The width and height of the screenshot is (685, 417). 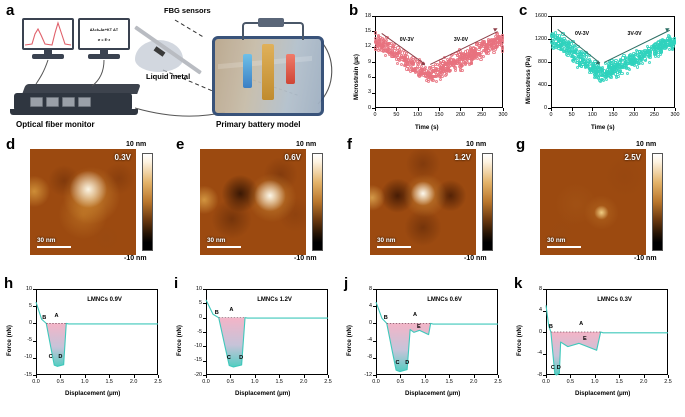 What do you see at coordinates (83, 202) in the screenshot?
I see `afm-image-d: 0.3V 30 nm` at bounding box center [83, 202].